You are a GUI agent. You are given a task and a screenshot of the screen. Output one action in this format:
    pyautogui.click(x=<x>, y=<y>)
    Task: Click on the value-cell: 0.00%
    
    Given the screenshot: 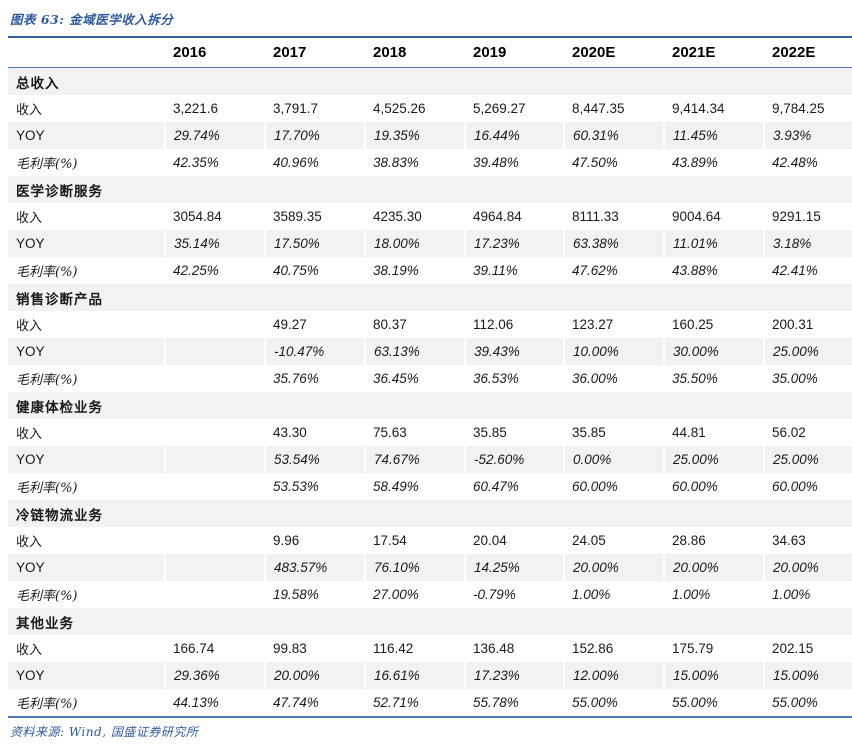 What is the action you would take?
    pyautogui.click(x=613, y=459)
    